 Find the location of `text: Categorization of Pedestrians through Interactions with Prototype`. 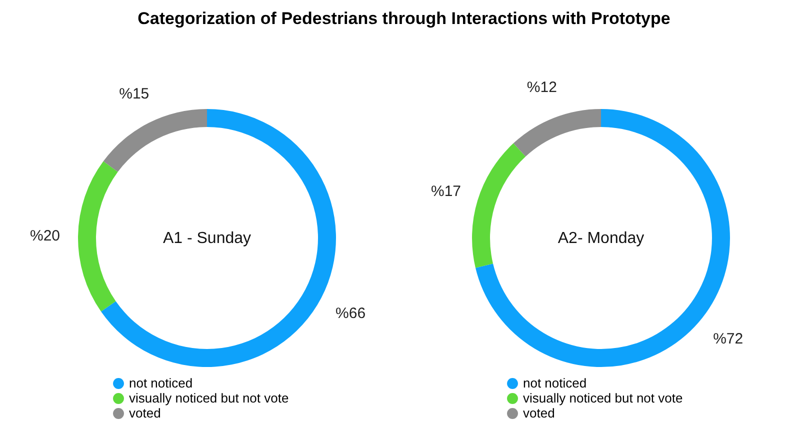

text: Categorization of Pedestrians through Interactions with Prototype is located at coordinates (404, 18).